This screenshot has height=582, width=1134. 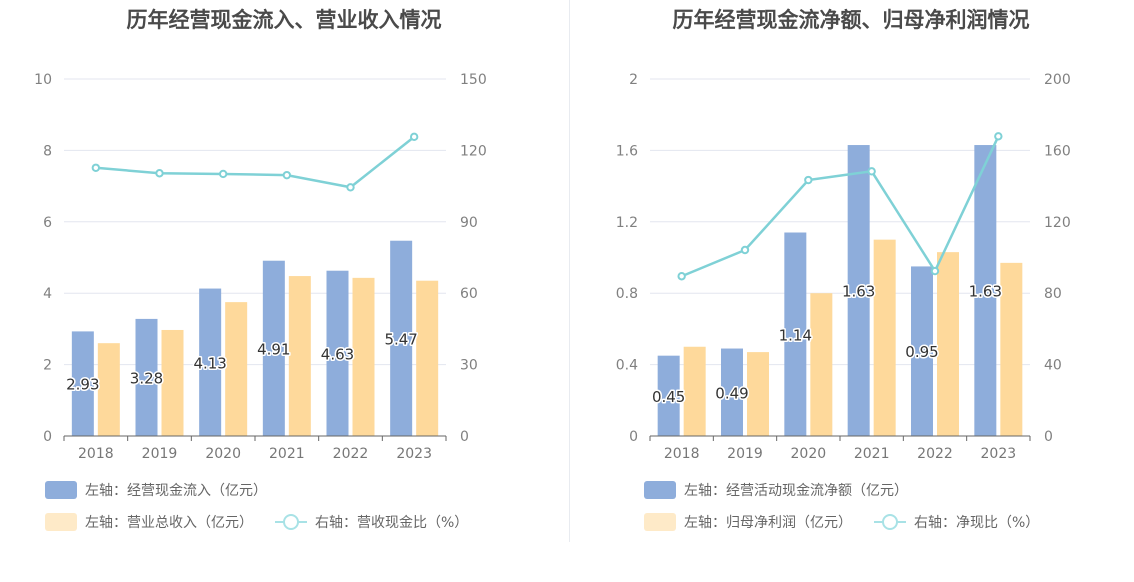 What do you see at coordinates (977, 523) in the screenshot?
I see `legend-label: 右轴：净现比（%）` at bounding box center [977, 523].